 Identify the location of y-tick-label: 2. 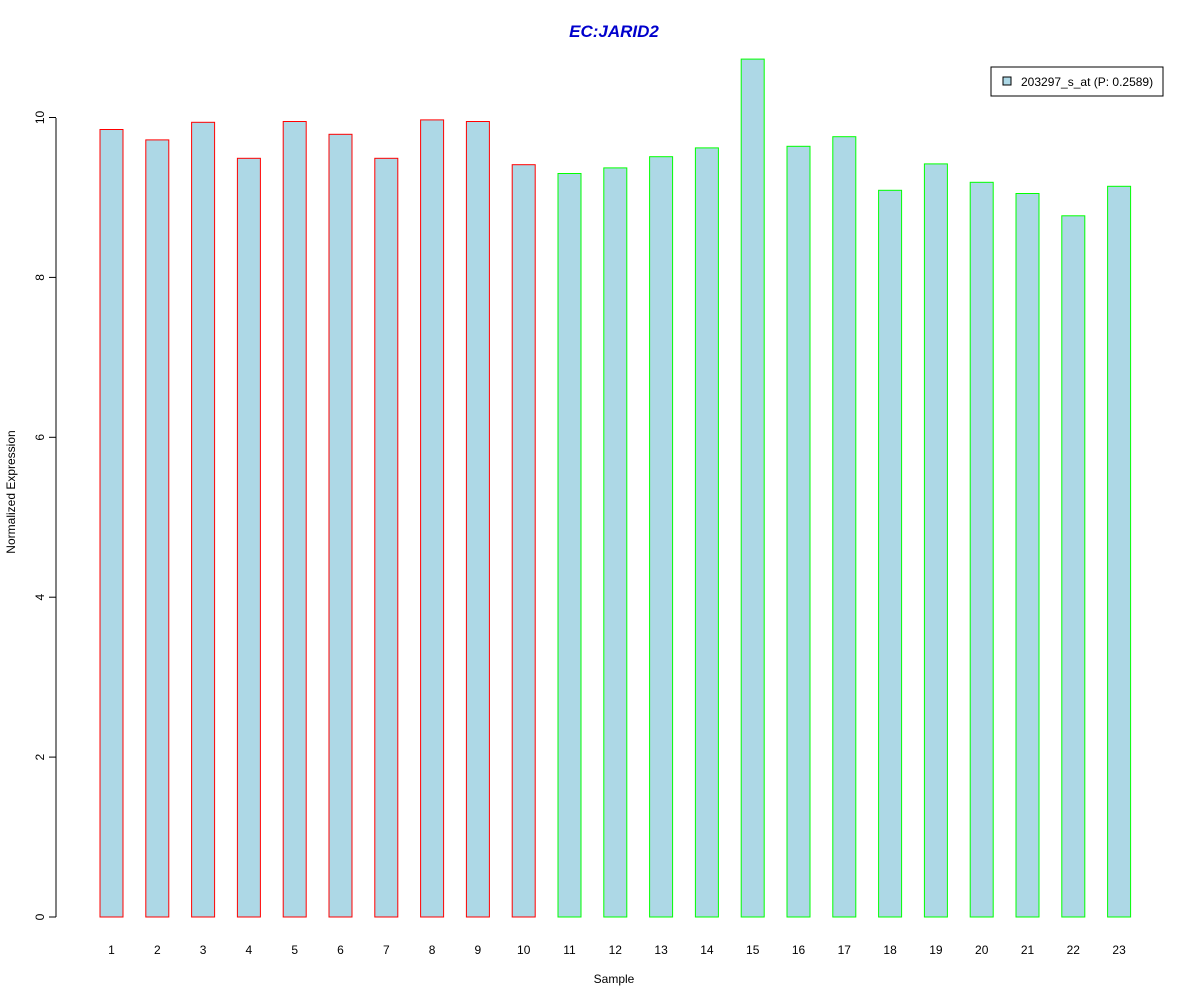
(40, 756).